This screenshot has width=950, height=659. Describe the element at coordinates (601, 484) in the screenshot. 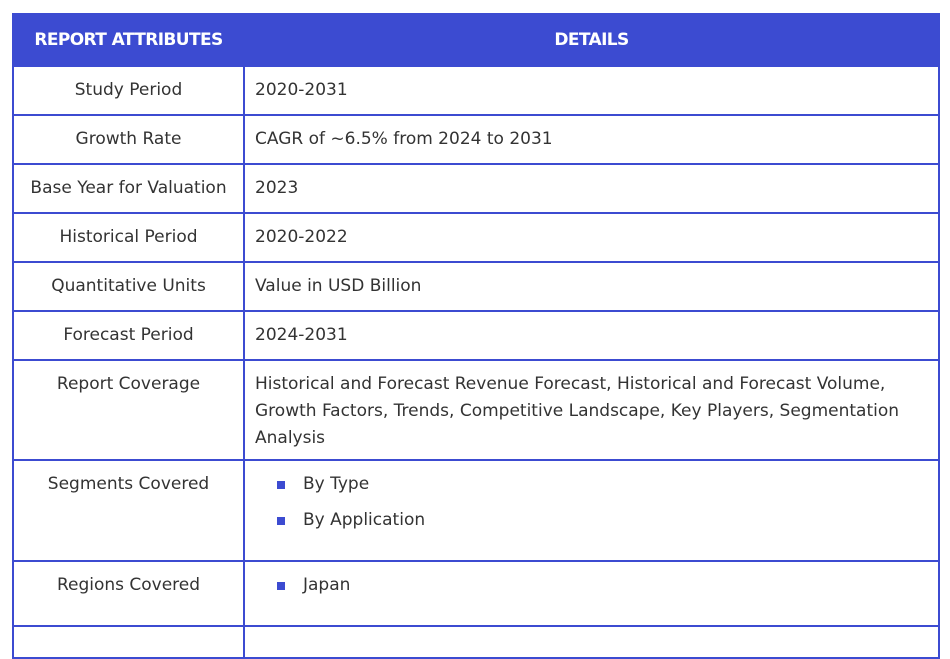

I see `list-item: By Type` at that location.